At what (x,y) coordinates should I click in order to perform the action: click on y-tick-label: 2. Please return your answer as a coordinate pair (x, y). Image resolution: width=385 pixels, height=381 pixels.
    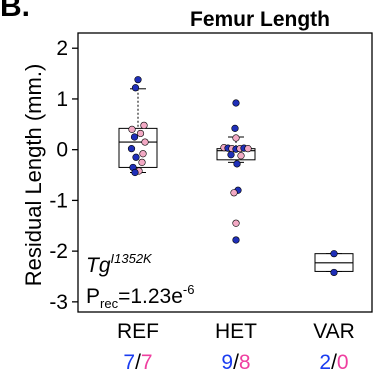
    Looking at the image, I should click on (62, 48).